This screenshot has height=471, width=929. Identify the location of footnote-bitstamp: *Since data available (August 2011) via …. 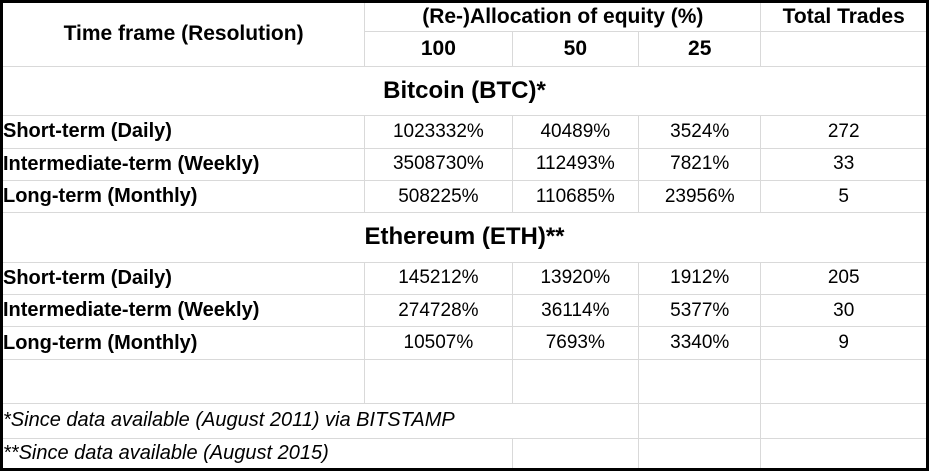
(320, 421).